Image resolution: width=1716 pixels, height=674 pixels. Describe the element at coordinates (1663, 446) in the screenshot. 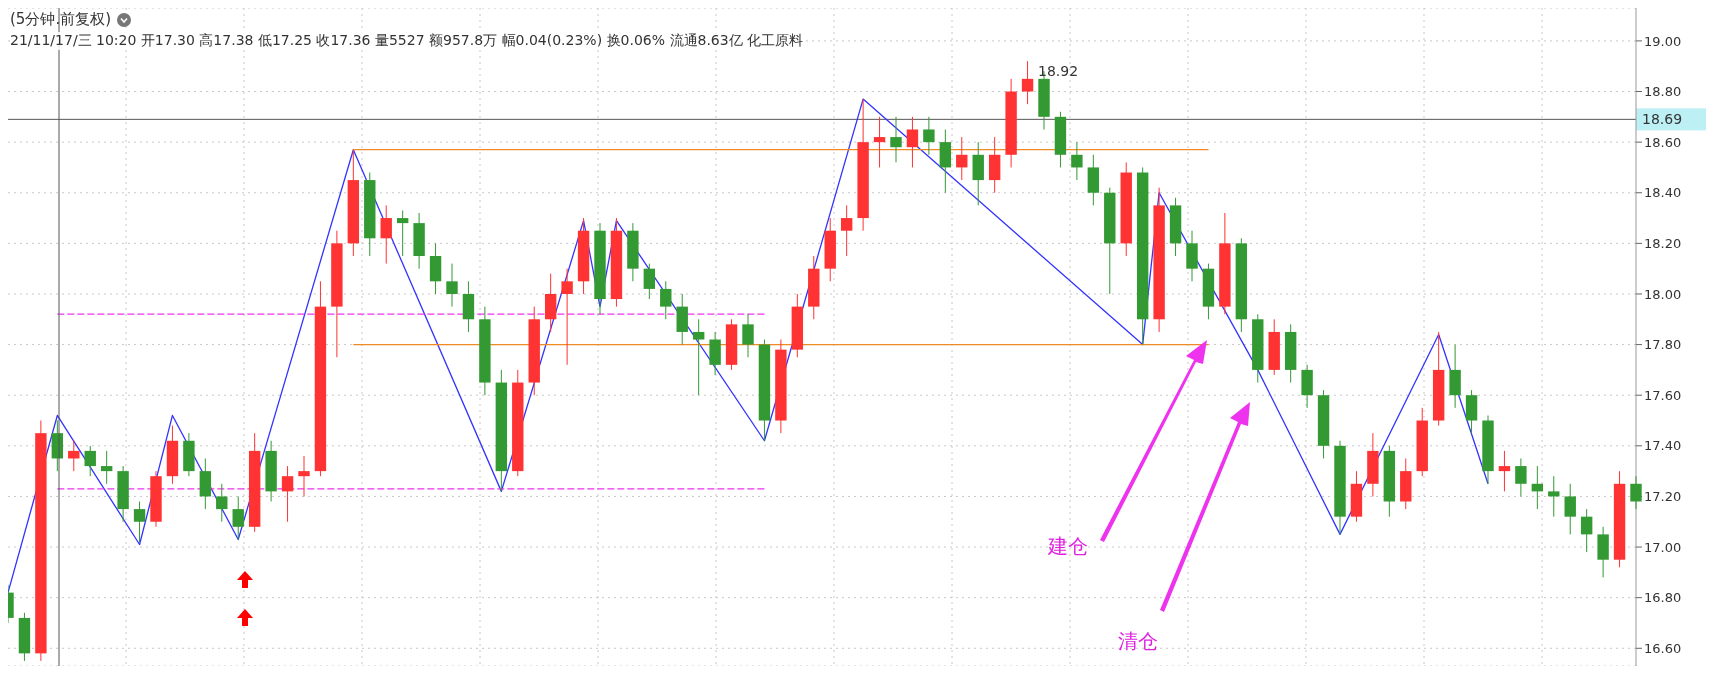

I see `y-tick-label: 17.40` at that location.